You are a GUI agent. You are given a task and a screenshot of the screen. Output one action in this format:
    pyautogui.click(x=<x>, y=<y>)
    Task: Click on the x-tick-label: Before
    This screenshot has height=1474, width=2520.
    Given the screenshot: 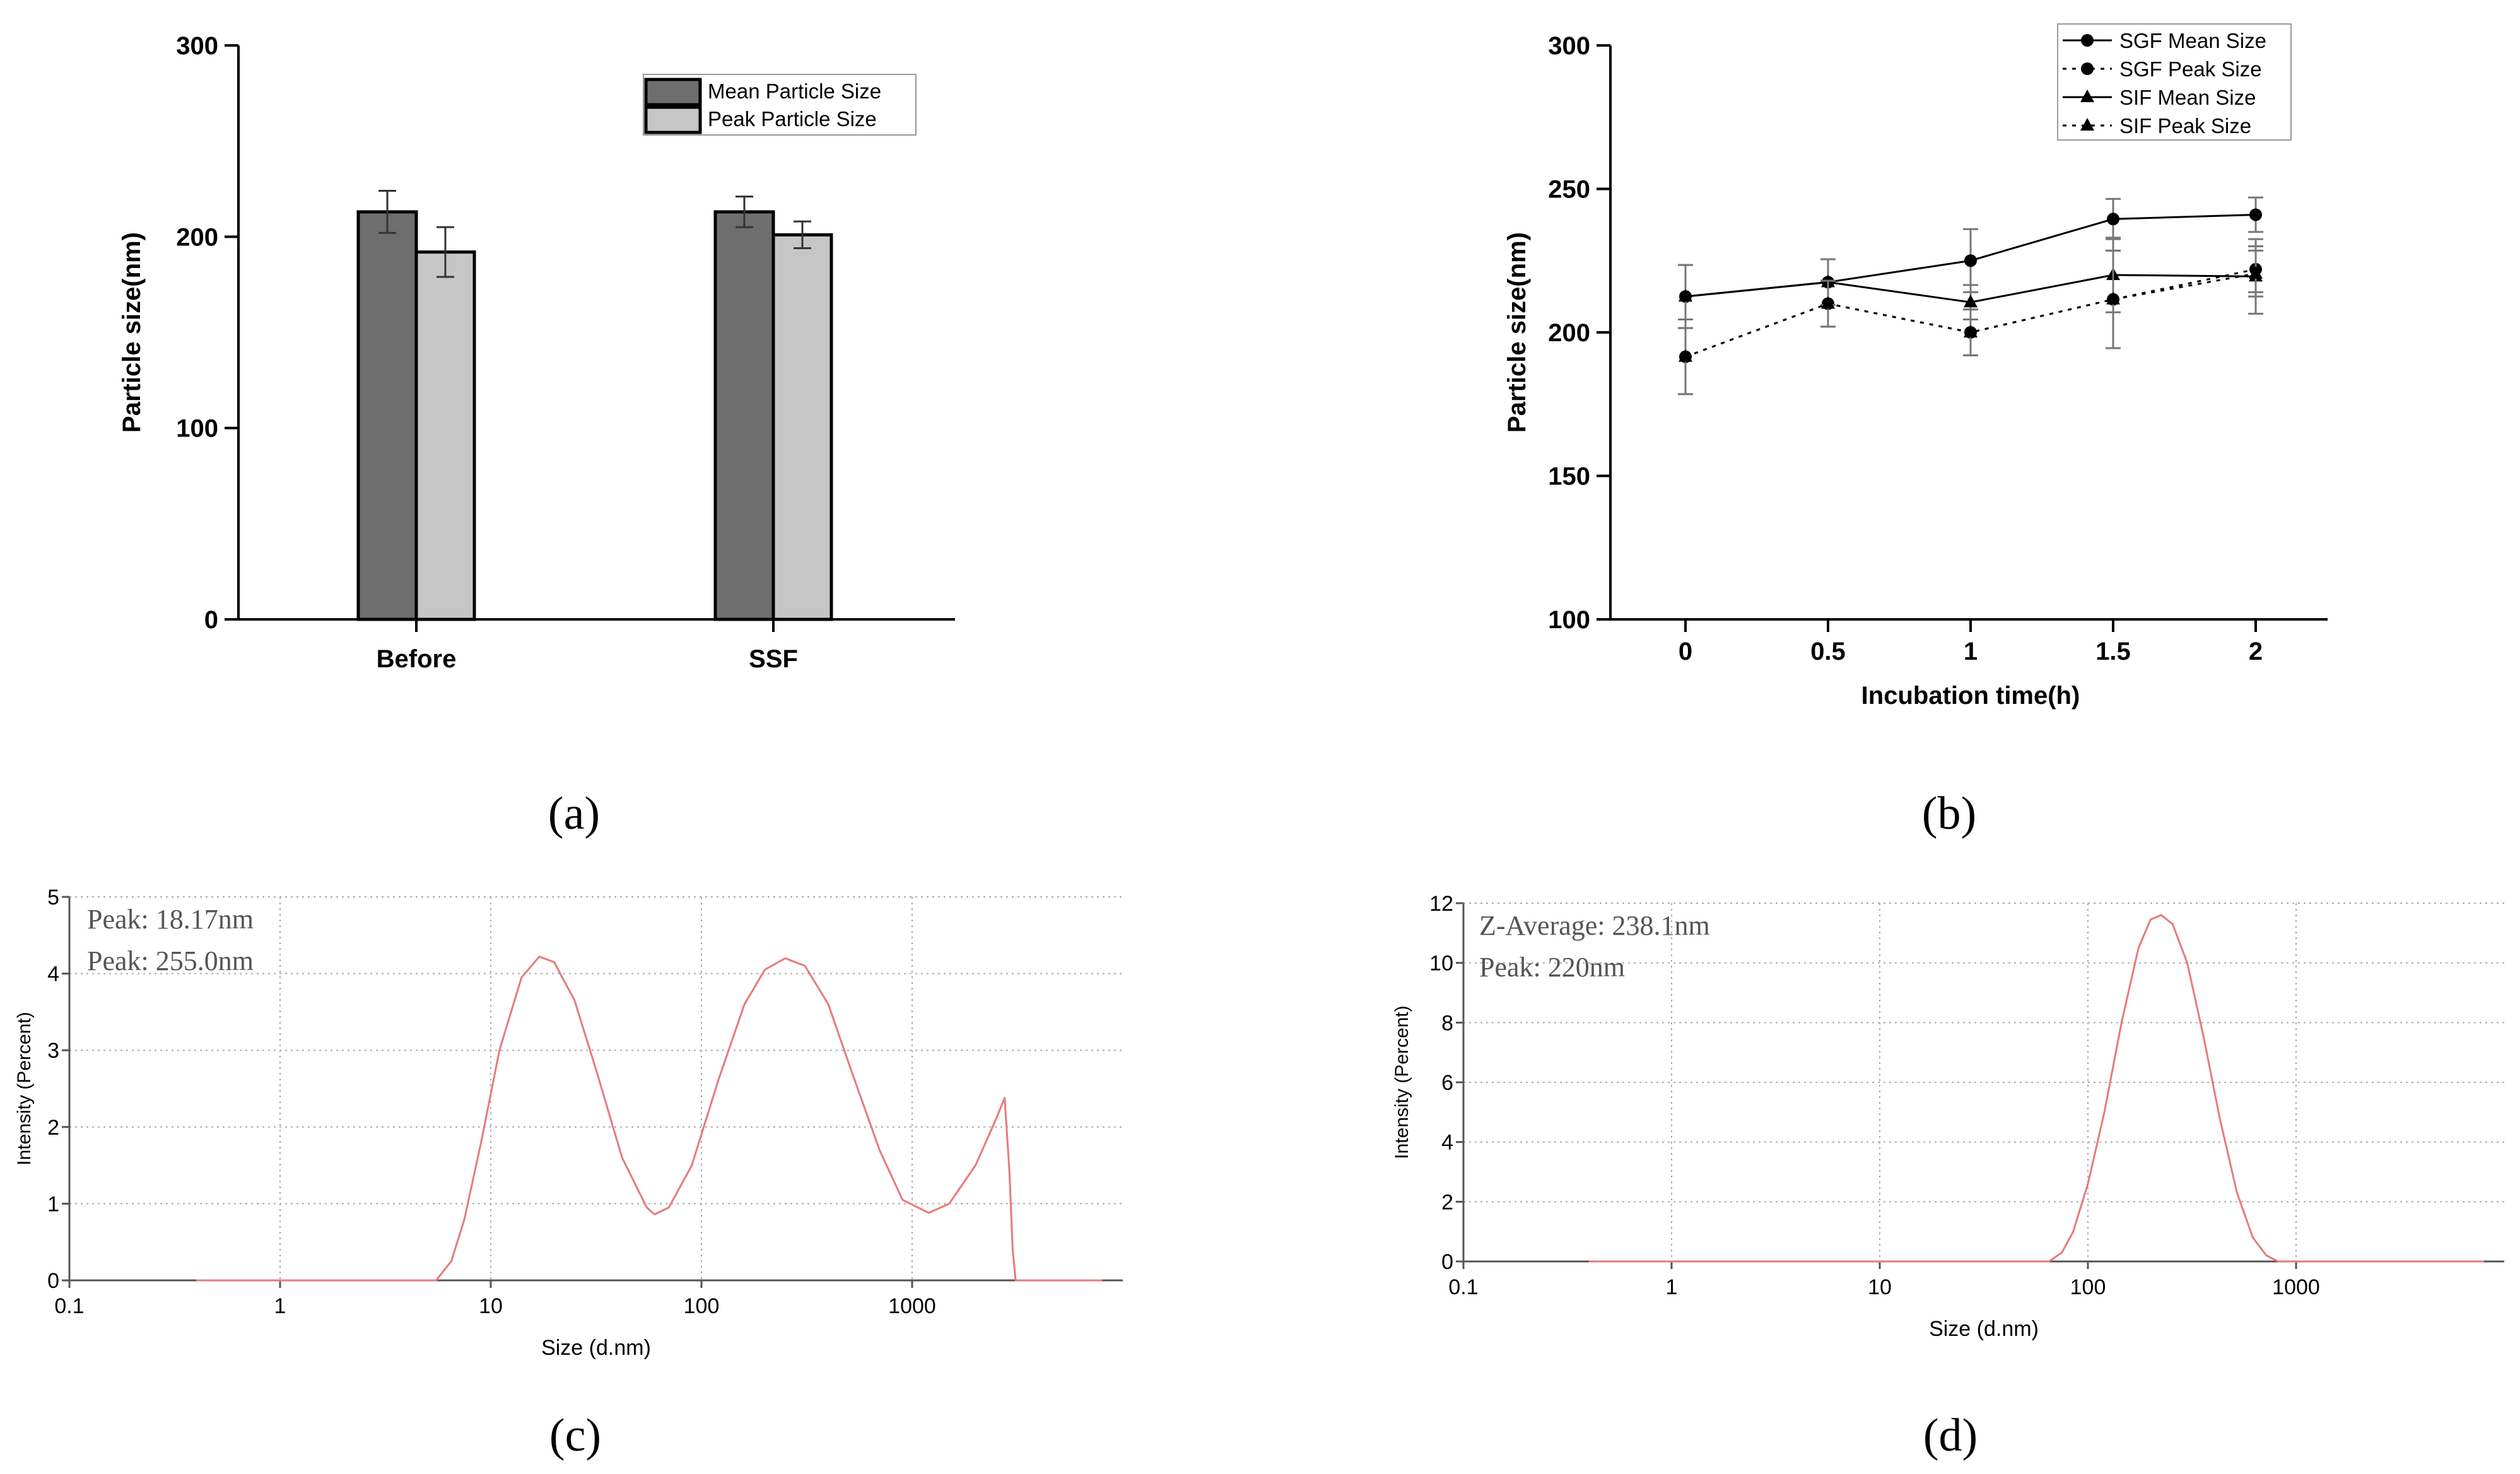 What is the action you would take?
    pyautogui.click(x=417, y=659)
    